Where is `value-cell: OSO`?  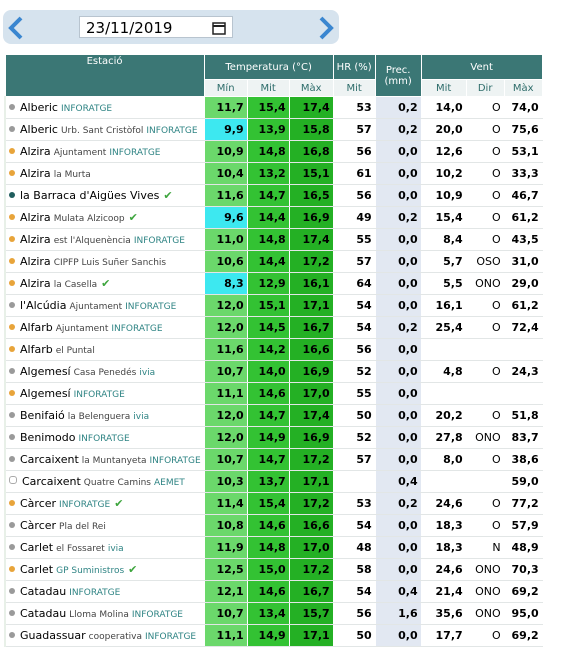
value-cell: OSO is located at coordinates (485, 261).